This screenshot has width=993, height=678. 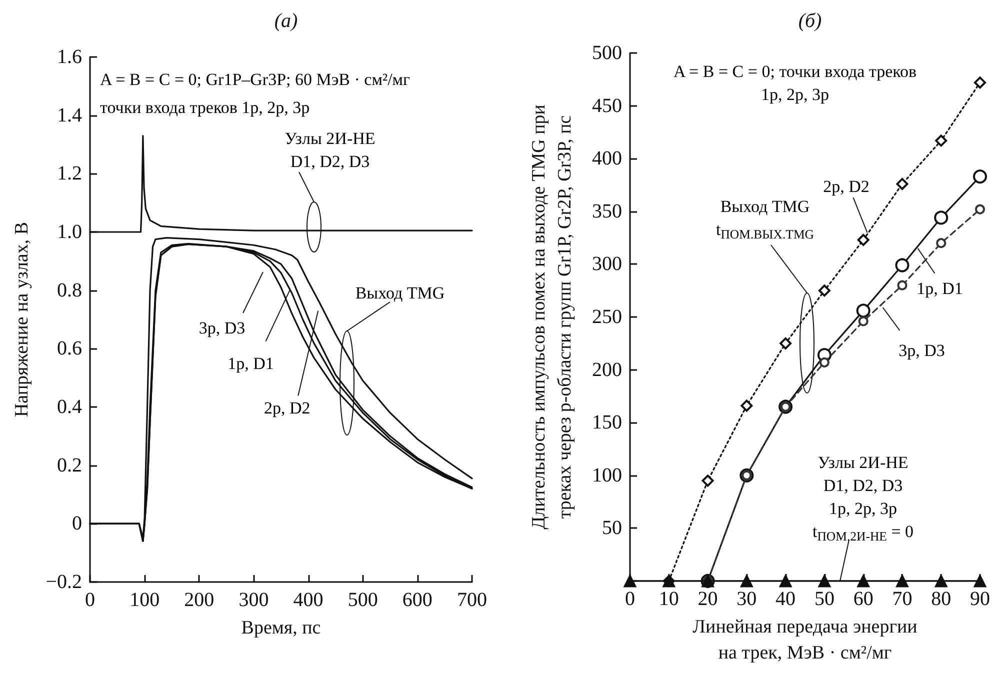 I want to click on y-axis-title: Длительность импульсов помех на выходе TMG при треках через p-области групп Gr1P, Gr2P, Gr3P, пс, so click(x=552, y=317).